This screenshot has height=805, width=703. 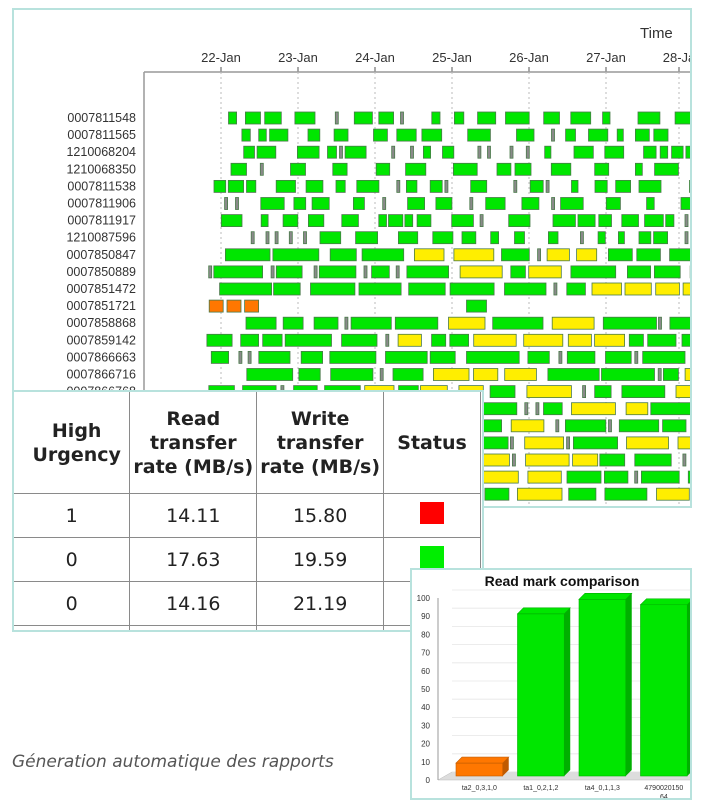 What do you see at coordinates (432, 515) in the screenshot?
I see `cell-status` at bounding box center [432, 515].